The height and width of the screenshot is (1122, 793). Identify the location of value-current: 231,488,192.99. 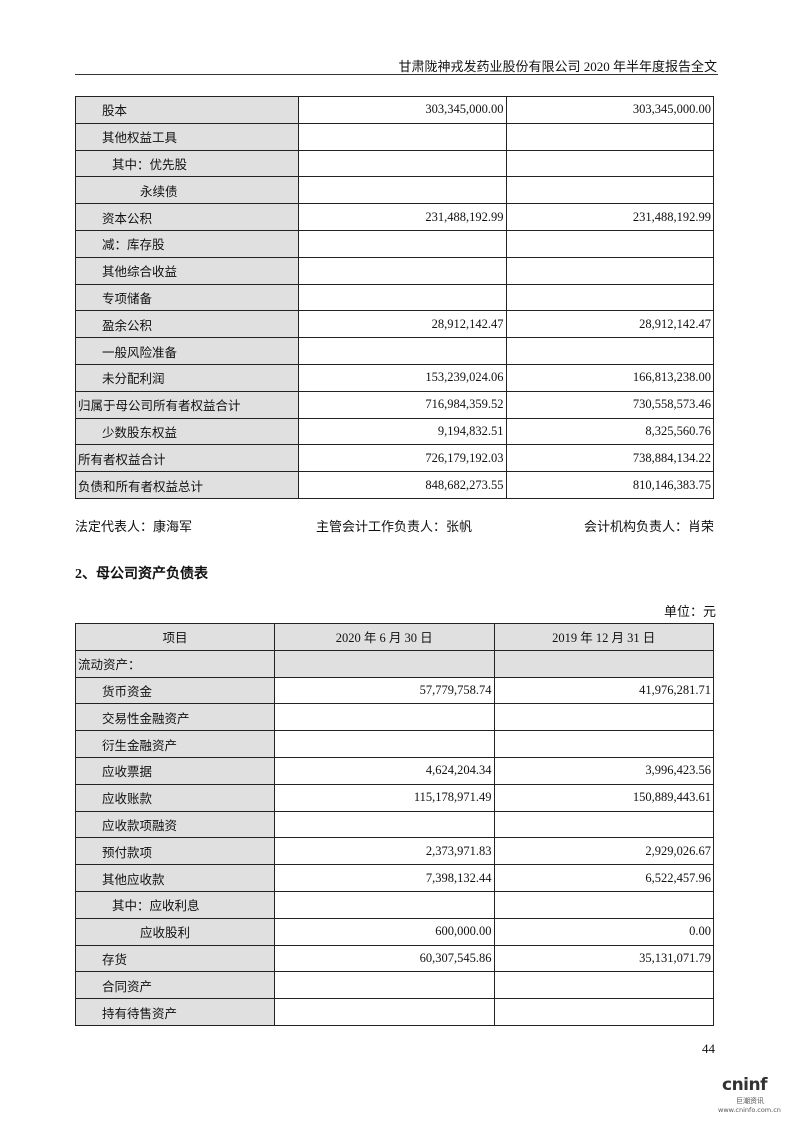
(402, 217).